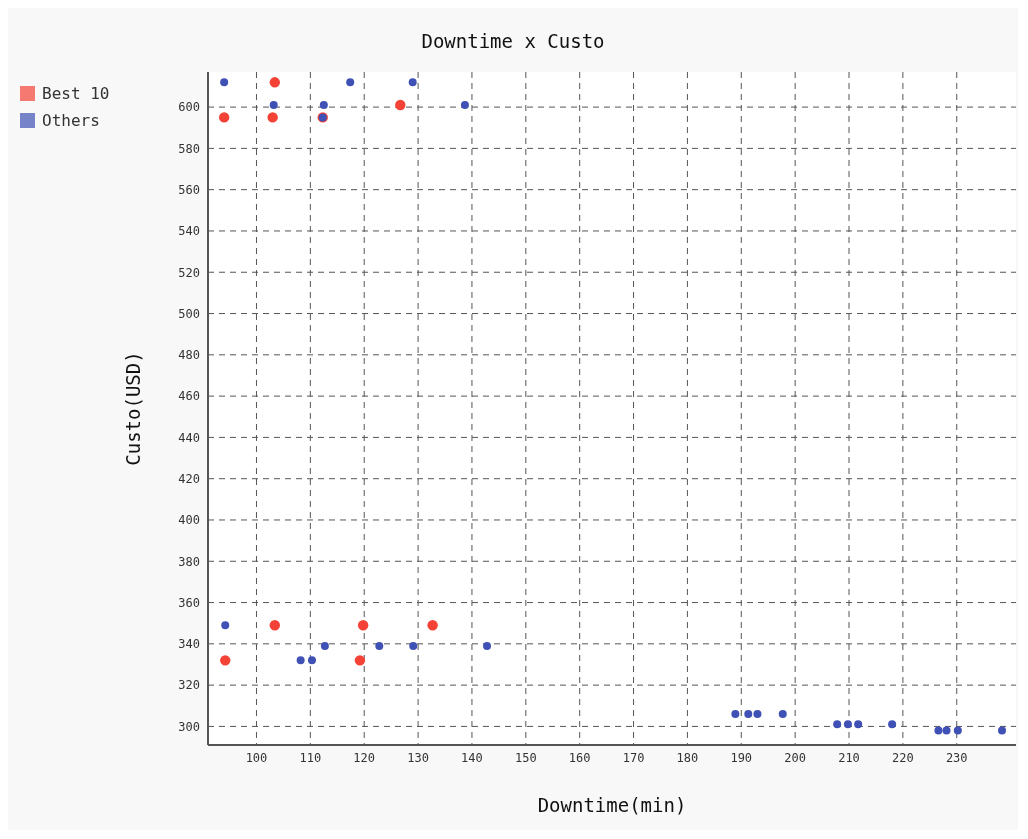  Describe the element at coordinates (849, 757) in the screenshot. I see `x-tick-label: 210` at that location.